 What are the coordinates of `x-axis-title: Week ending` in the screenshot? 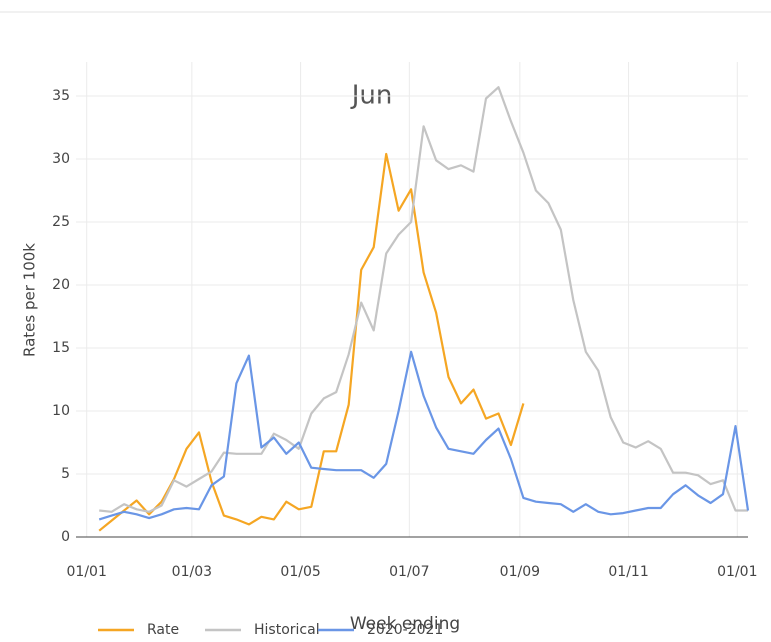 It's located at (405, 624).